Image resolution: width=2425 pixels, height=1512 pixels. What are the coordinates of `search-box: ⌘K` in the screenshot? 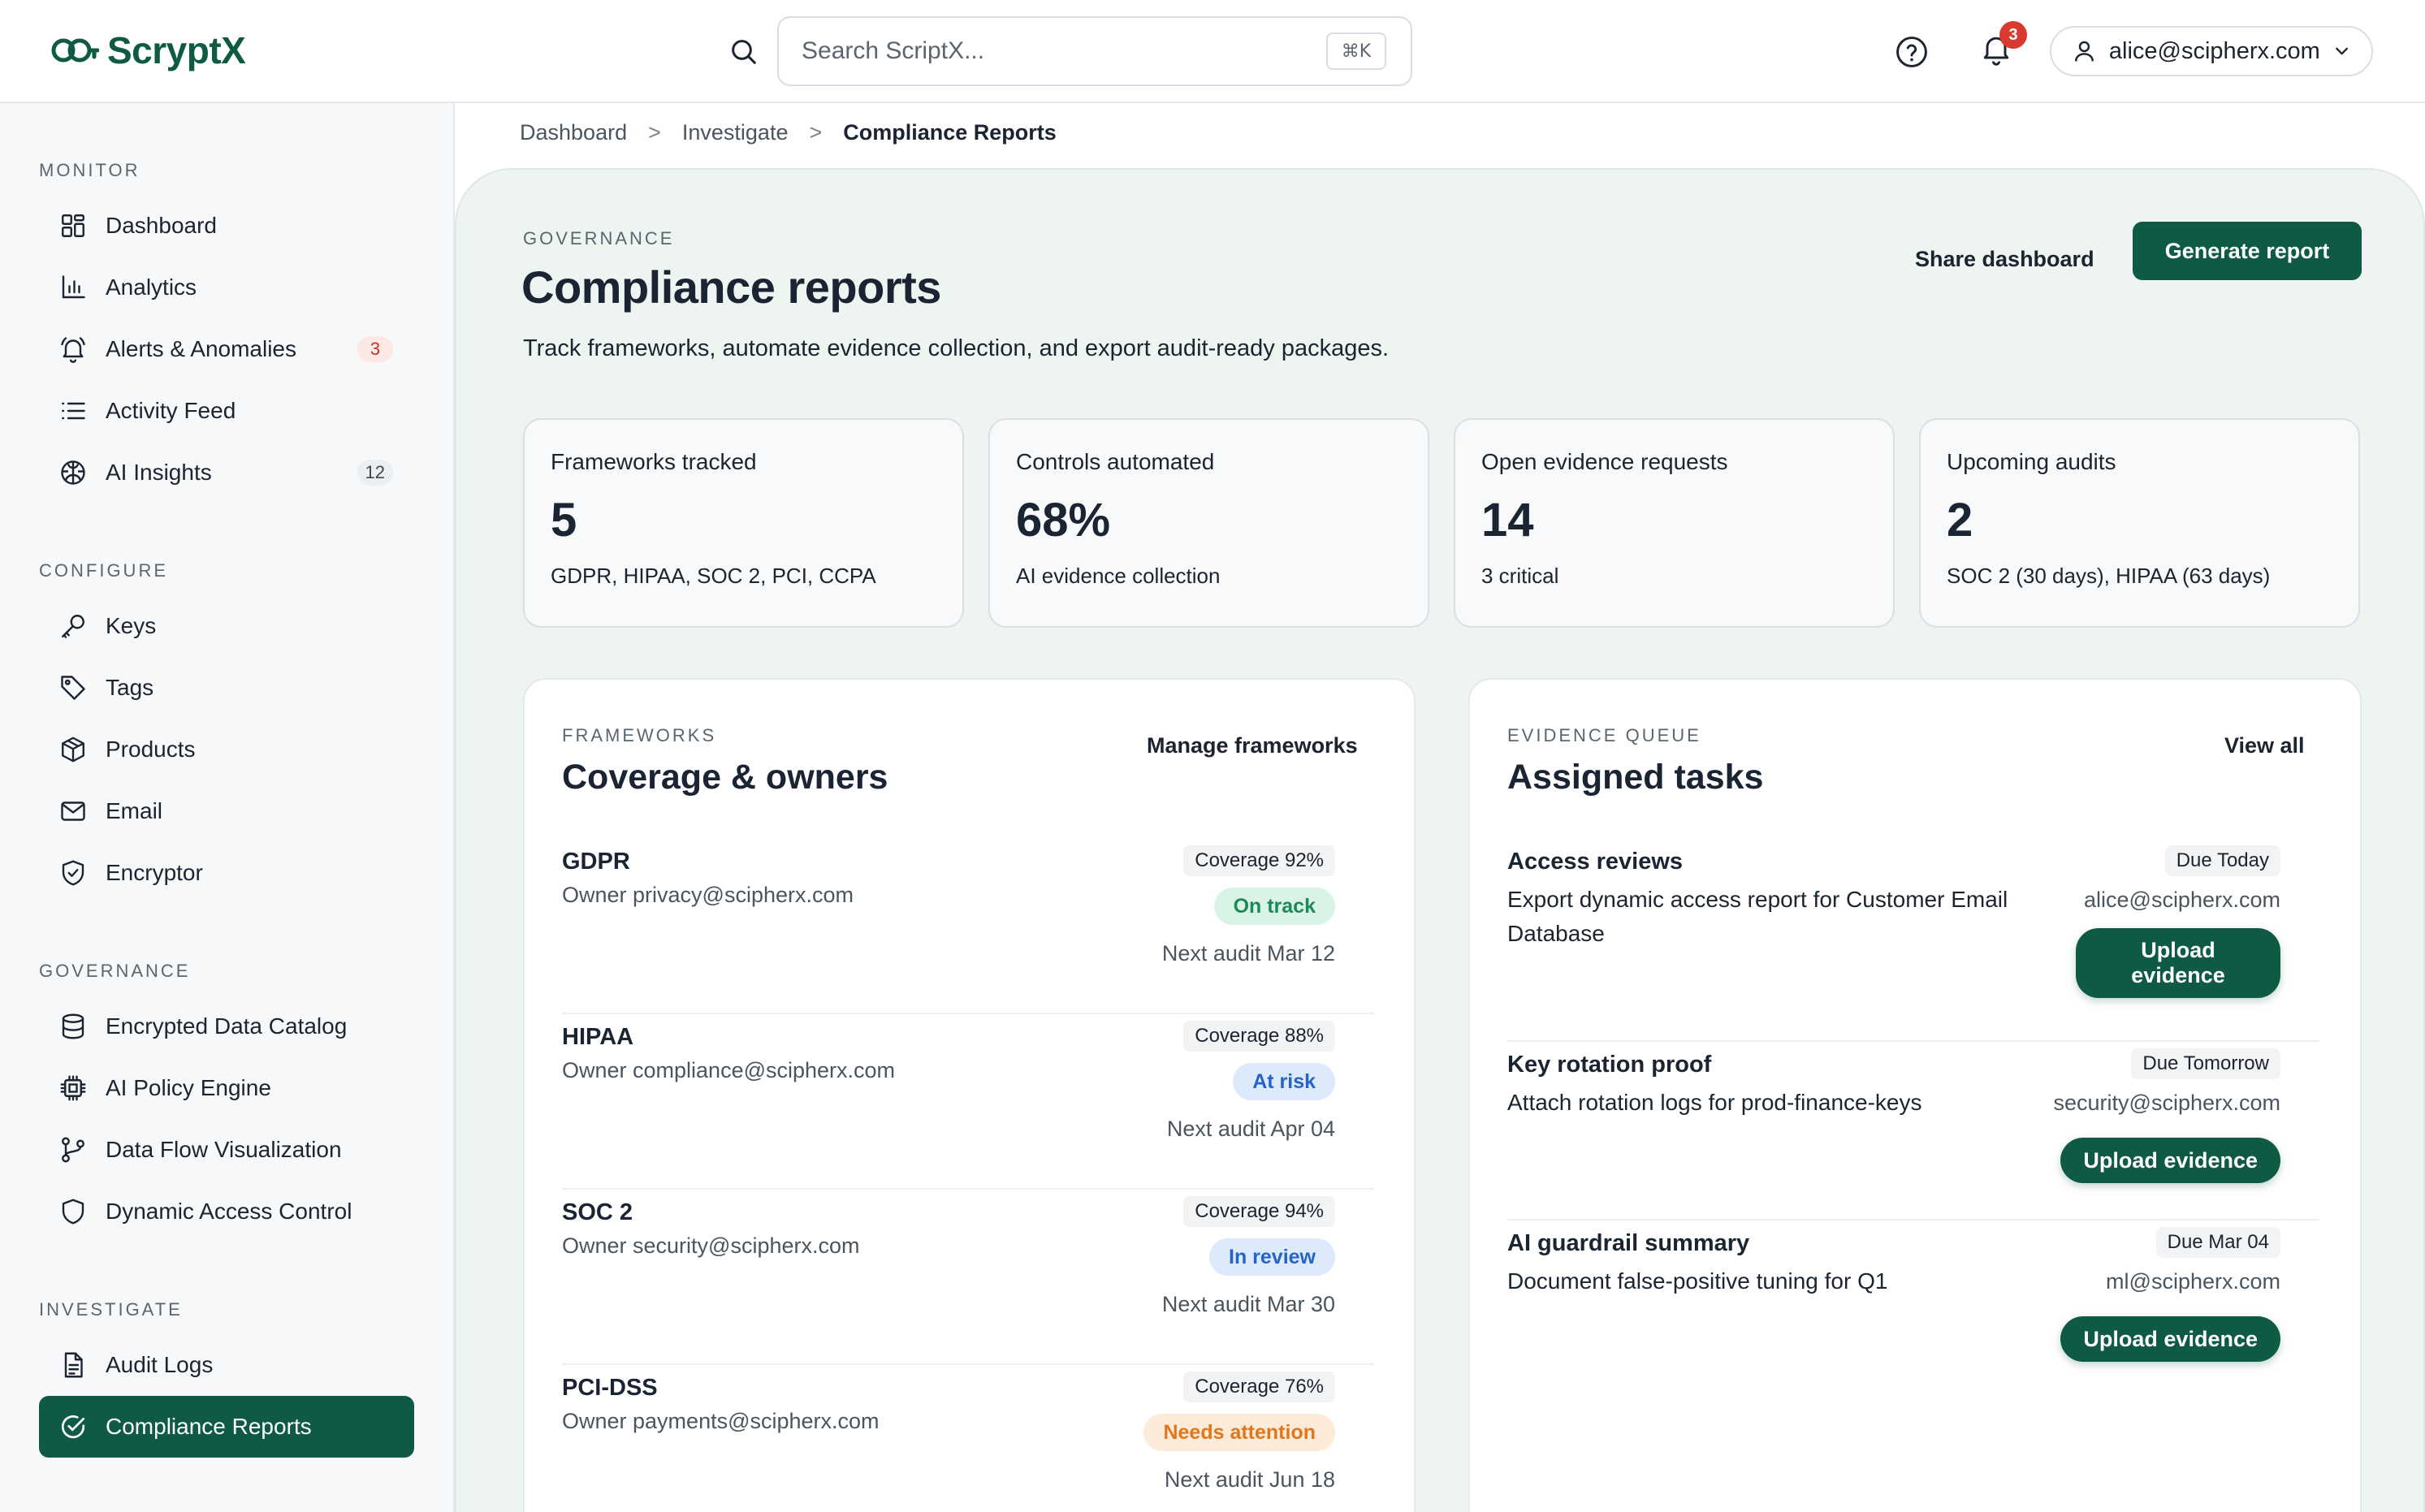 It's located at (1094, 51).